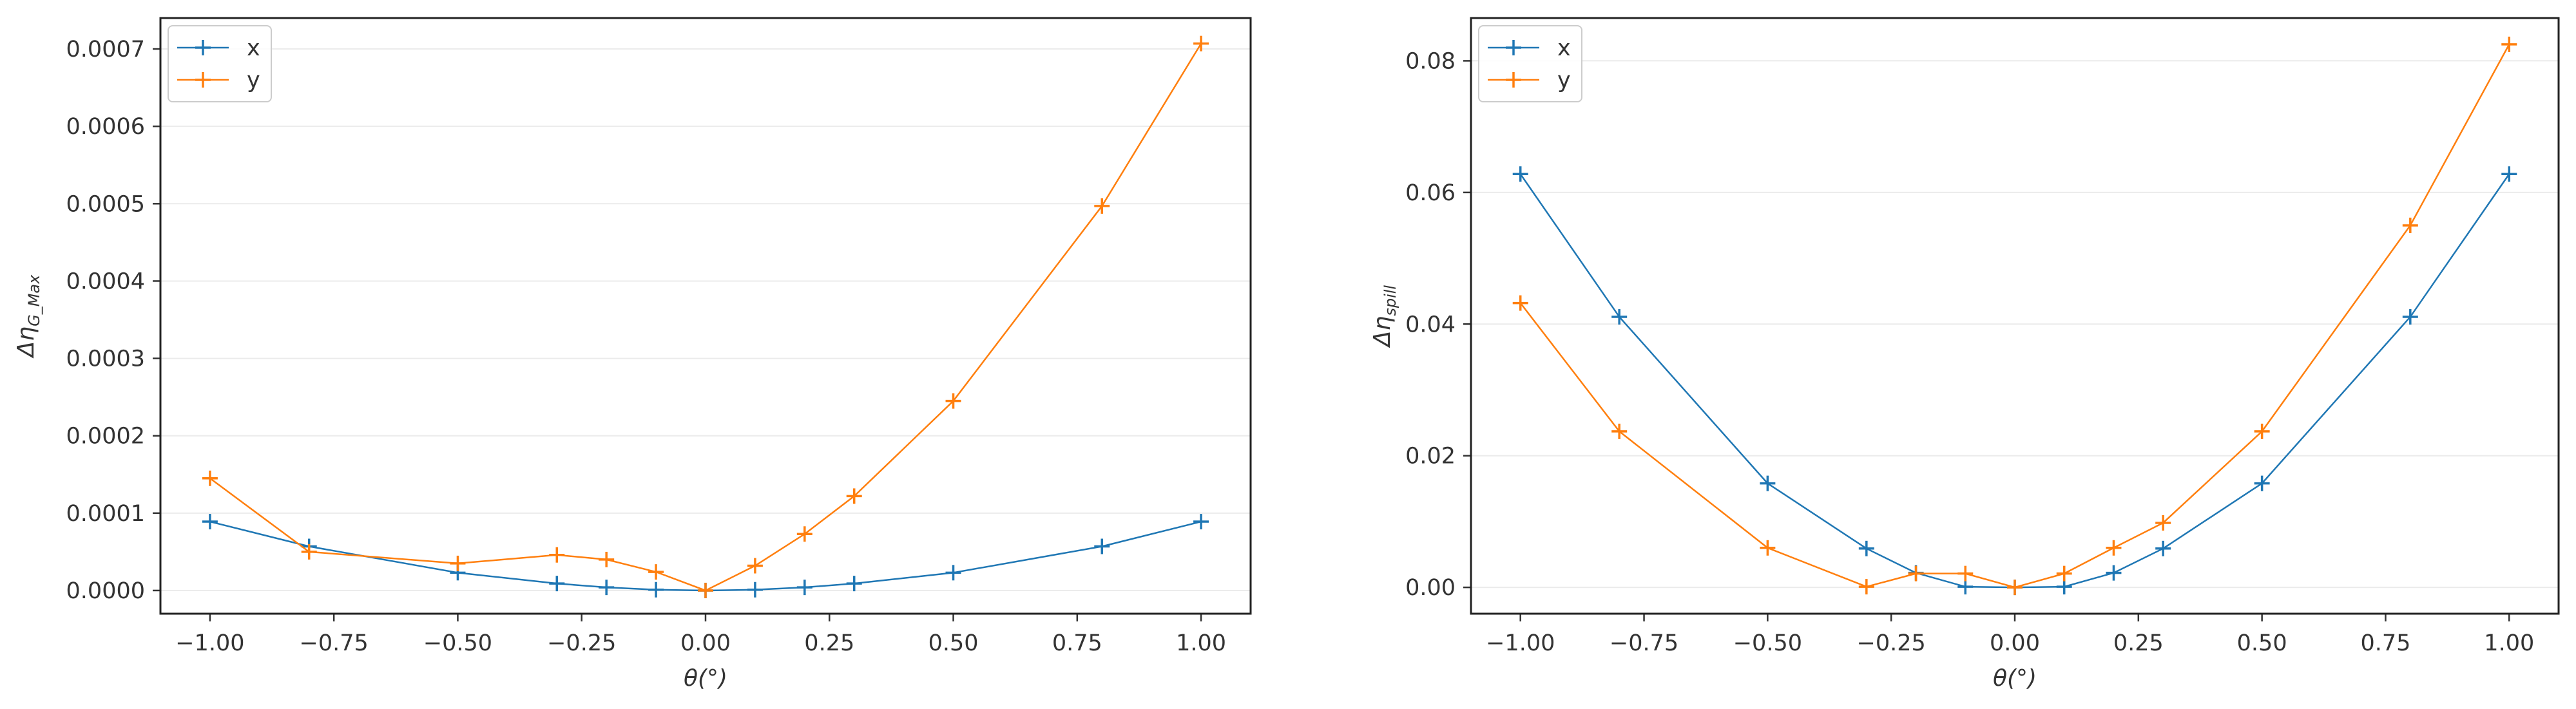  I want to click on y-axis-label: Δηspill, so click(1384, 317).